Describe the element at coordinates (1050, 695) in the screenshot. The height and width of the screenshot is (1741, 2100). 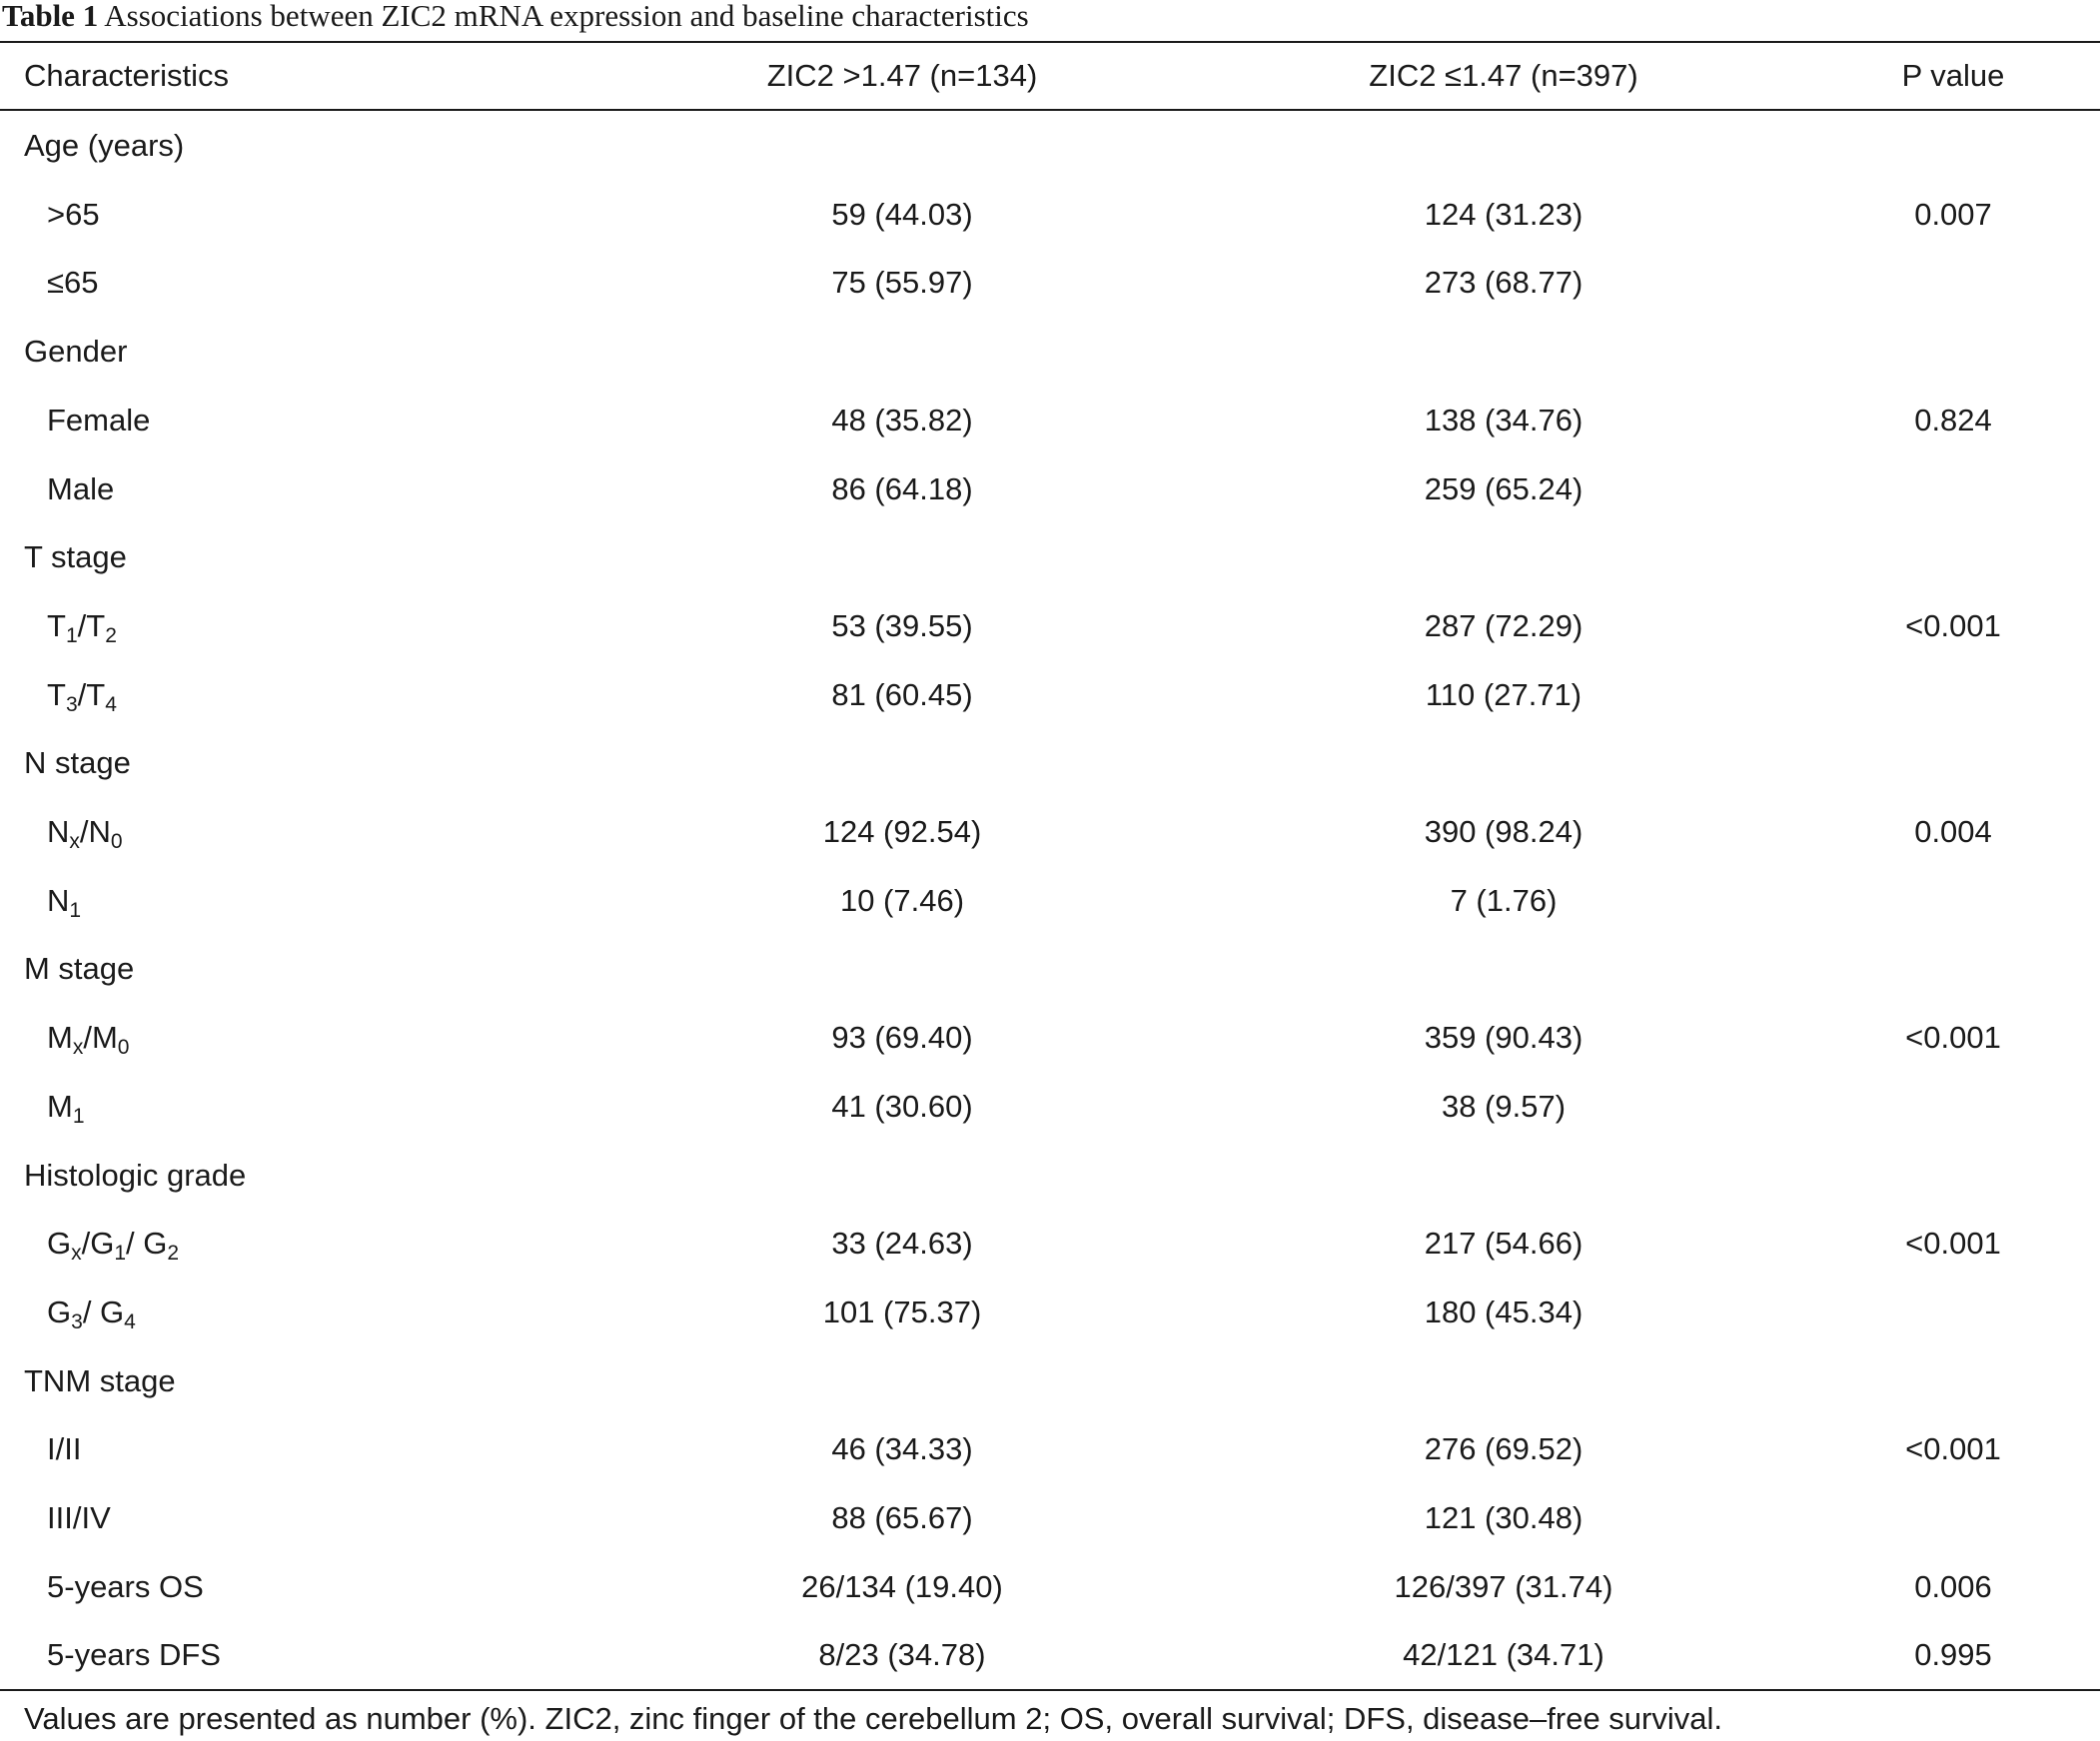
I see `table-row: T3/T4 81 (60.45) 110 (27.71)` at that location.